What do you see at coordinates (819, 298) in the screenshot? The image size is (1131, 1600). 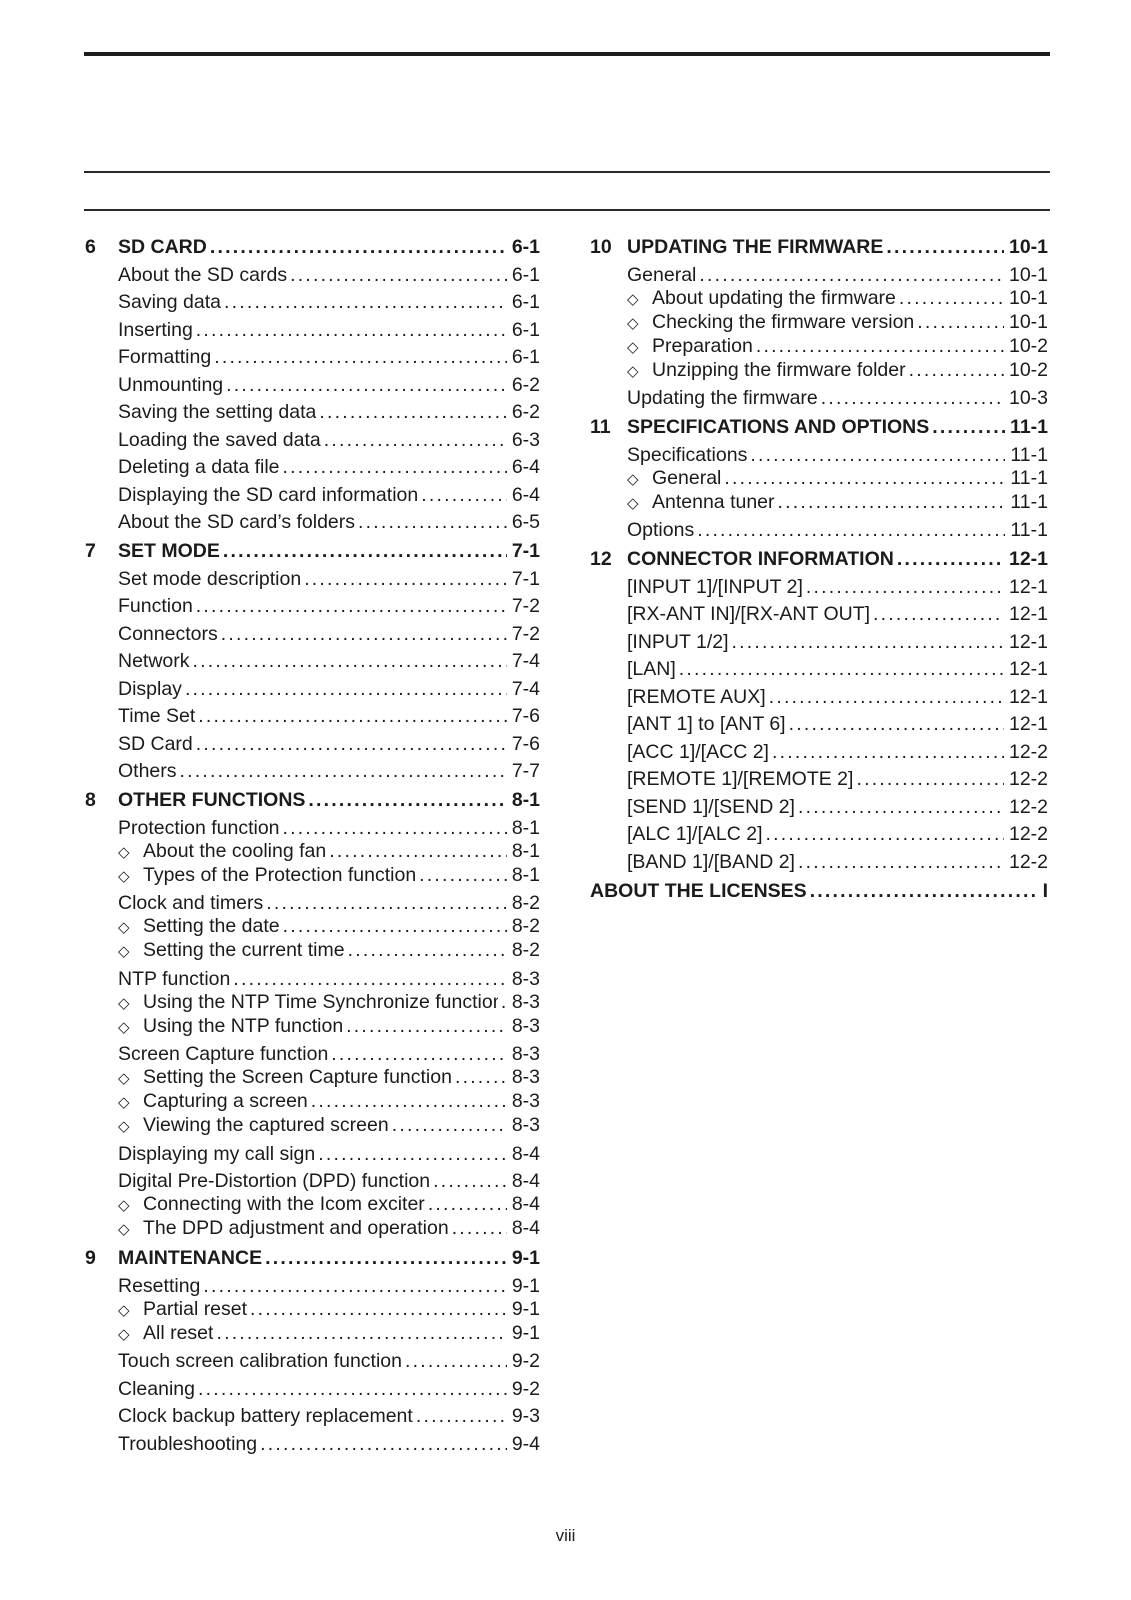 I see `toc-entry: ◇ About updating the firmware 10-1` at bounding box center [819, 298].